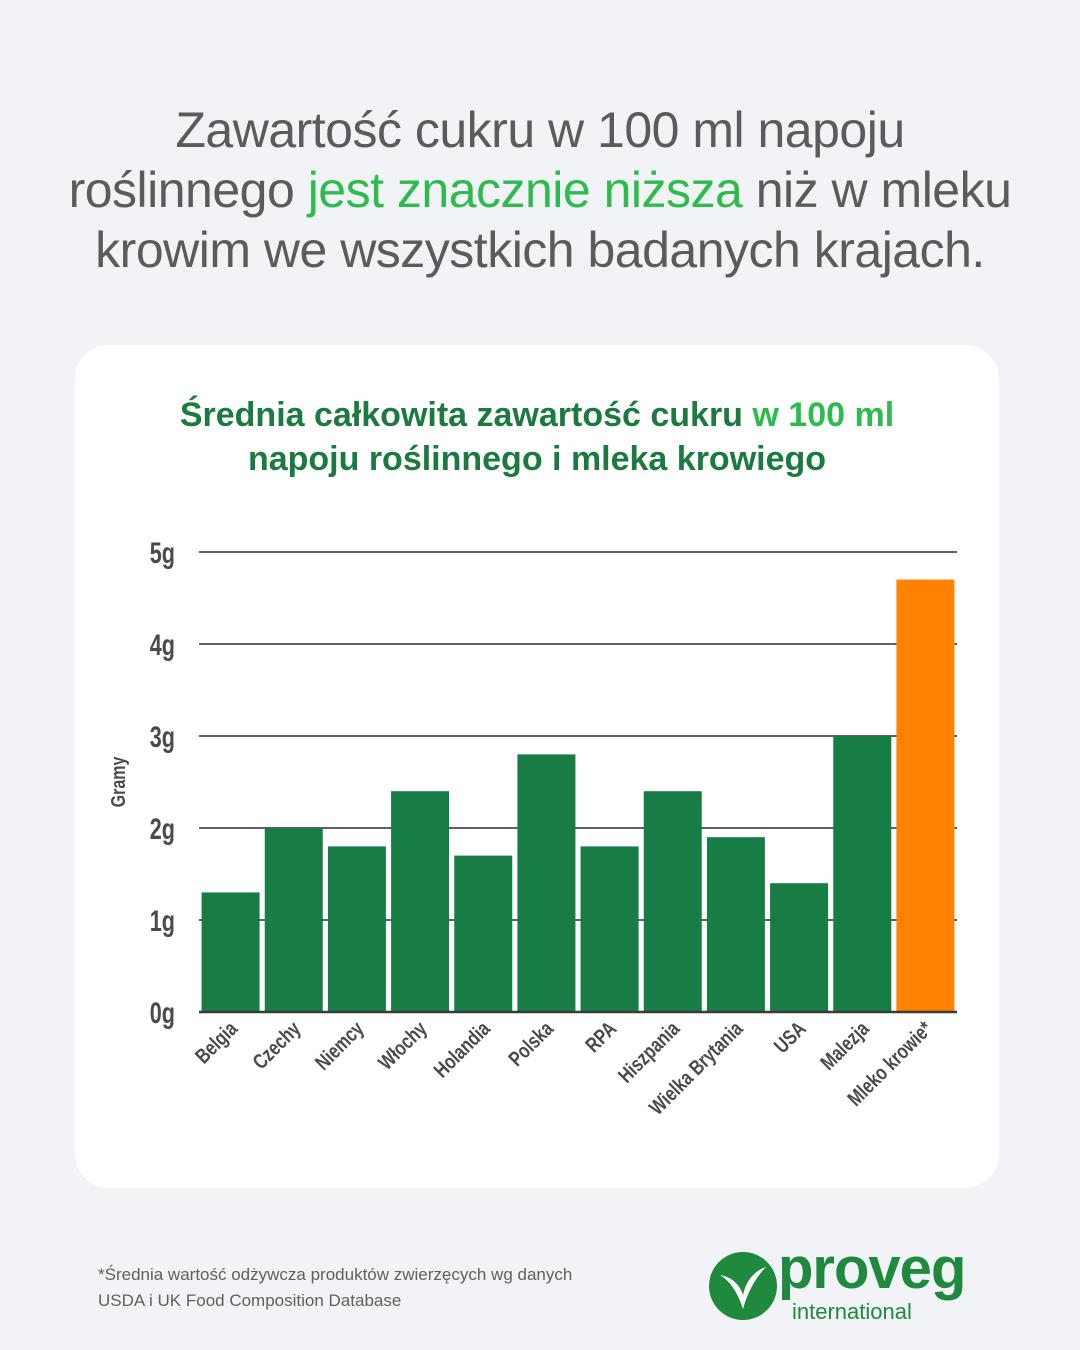  Describe the element at coordinates (525, 190) in the screenshot. I see `headline-highlight: jest znacznie niższa` at that location.